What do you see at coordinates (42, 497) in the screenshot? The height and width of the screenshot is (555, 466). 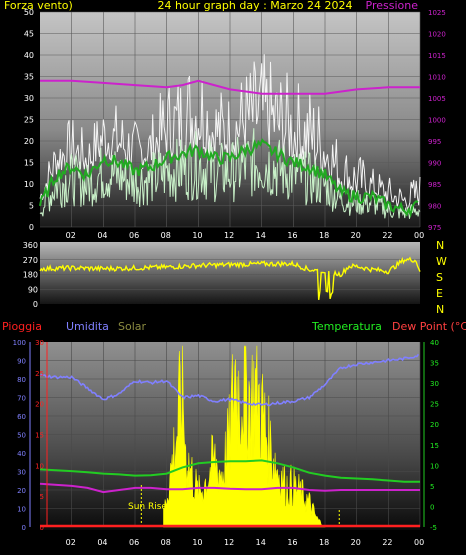 I see `rain-tick-label: 5` at bounding box center [42, 497].